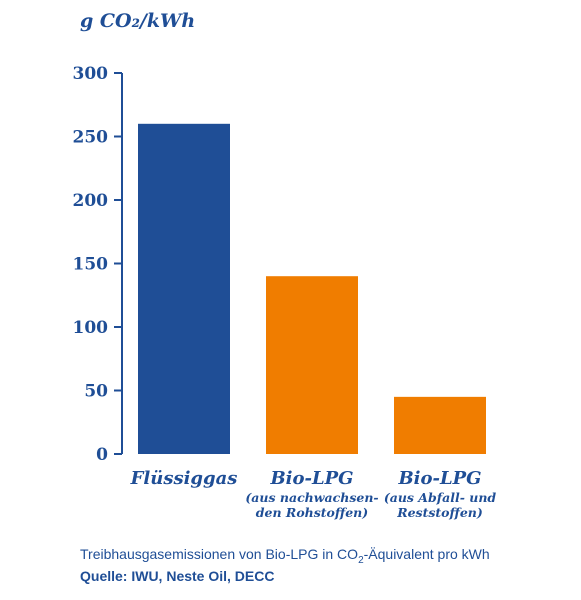  Describe the element at coordinates (91, 328) in the screenshot. I see `y-tick-label: 100` at that location.